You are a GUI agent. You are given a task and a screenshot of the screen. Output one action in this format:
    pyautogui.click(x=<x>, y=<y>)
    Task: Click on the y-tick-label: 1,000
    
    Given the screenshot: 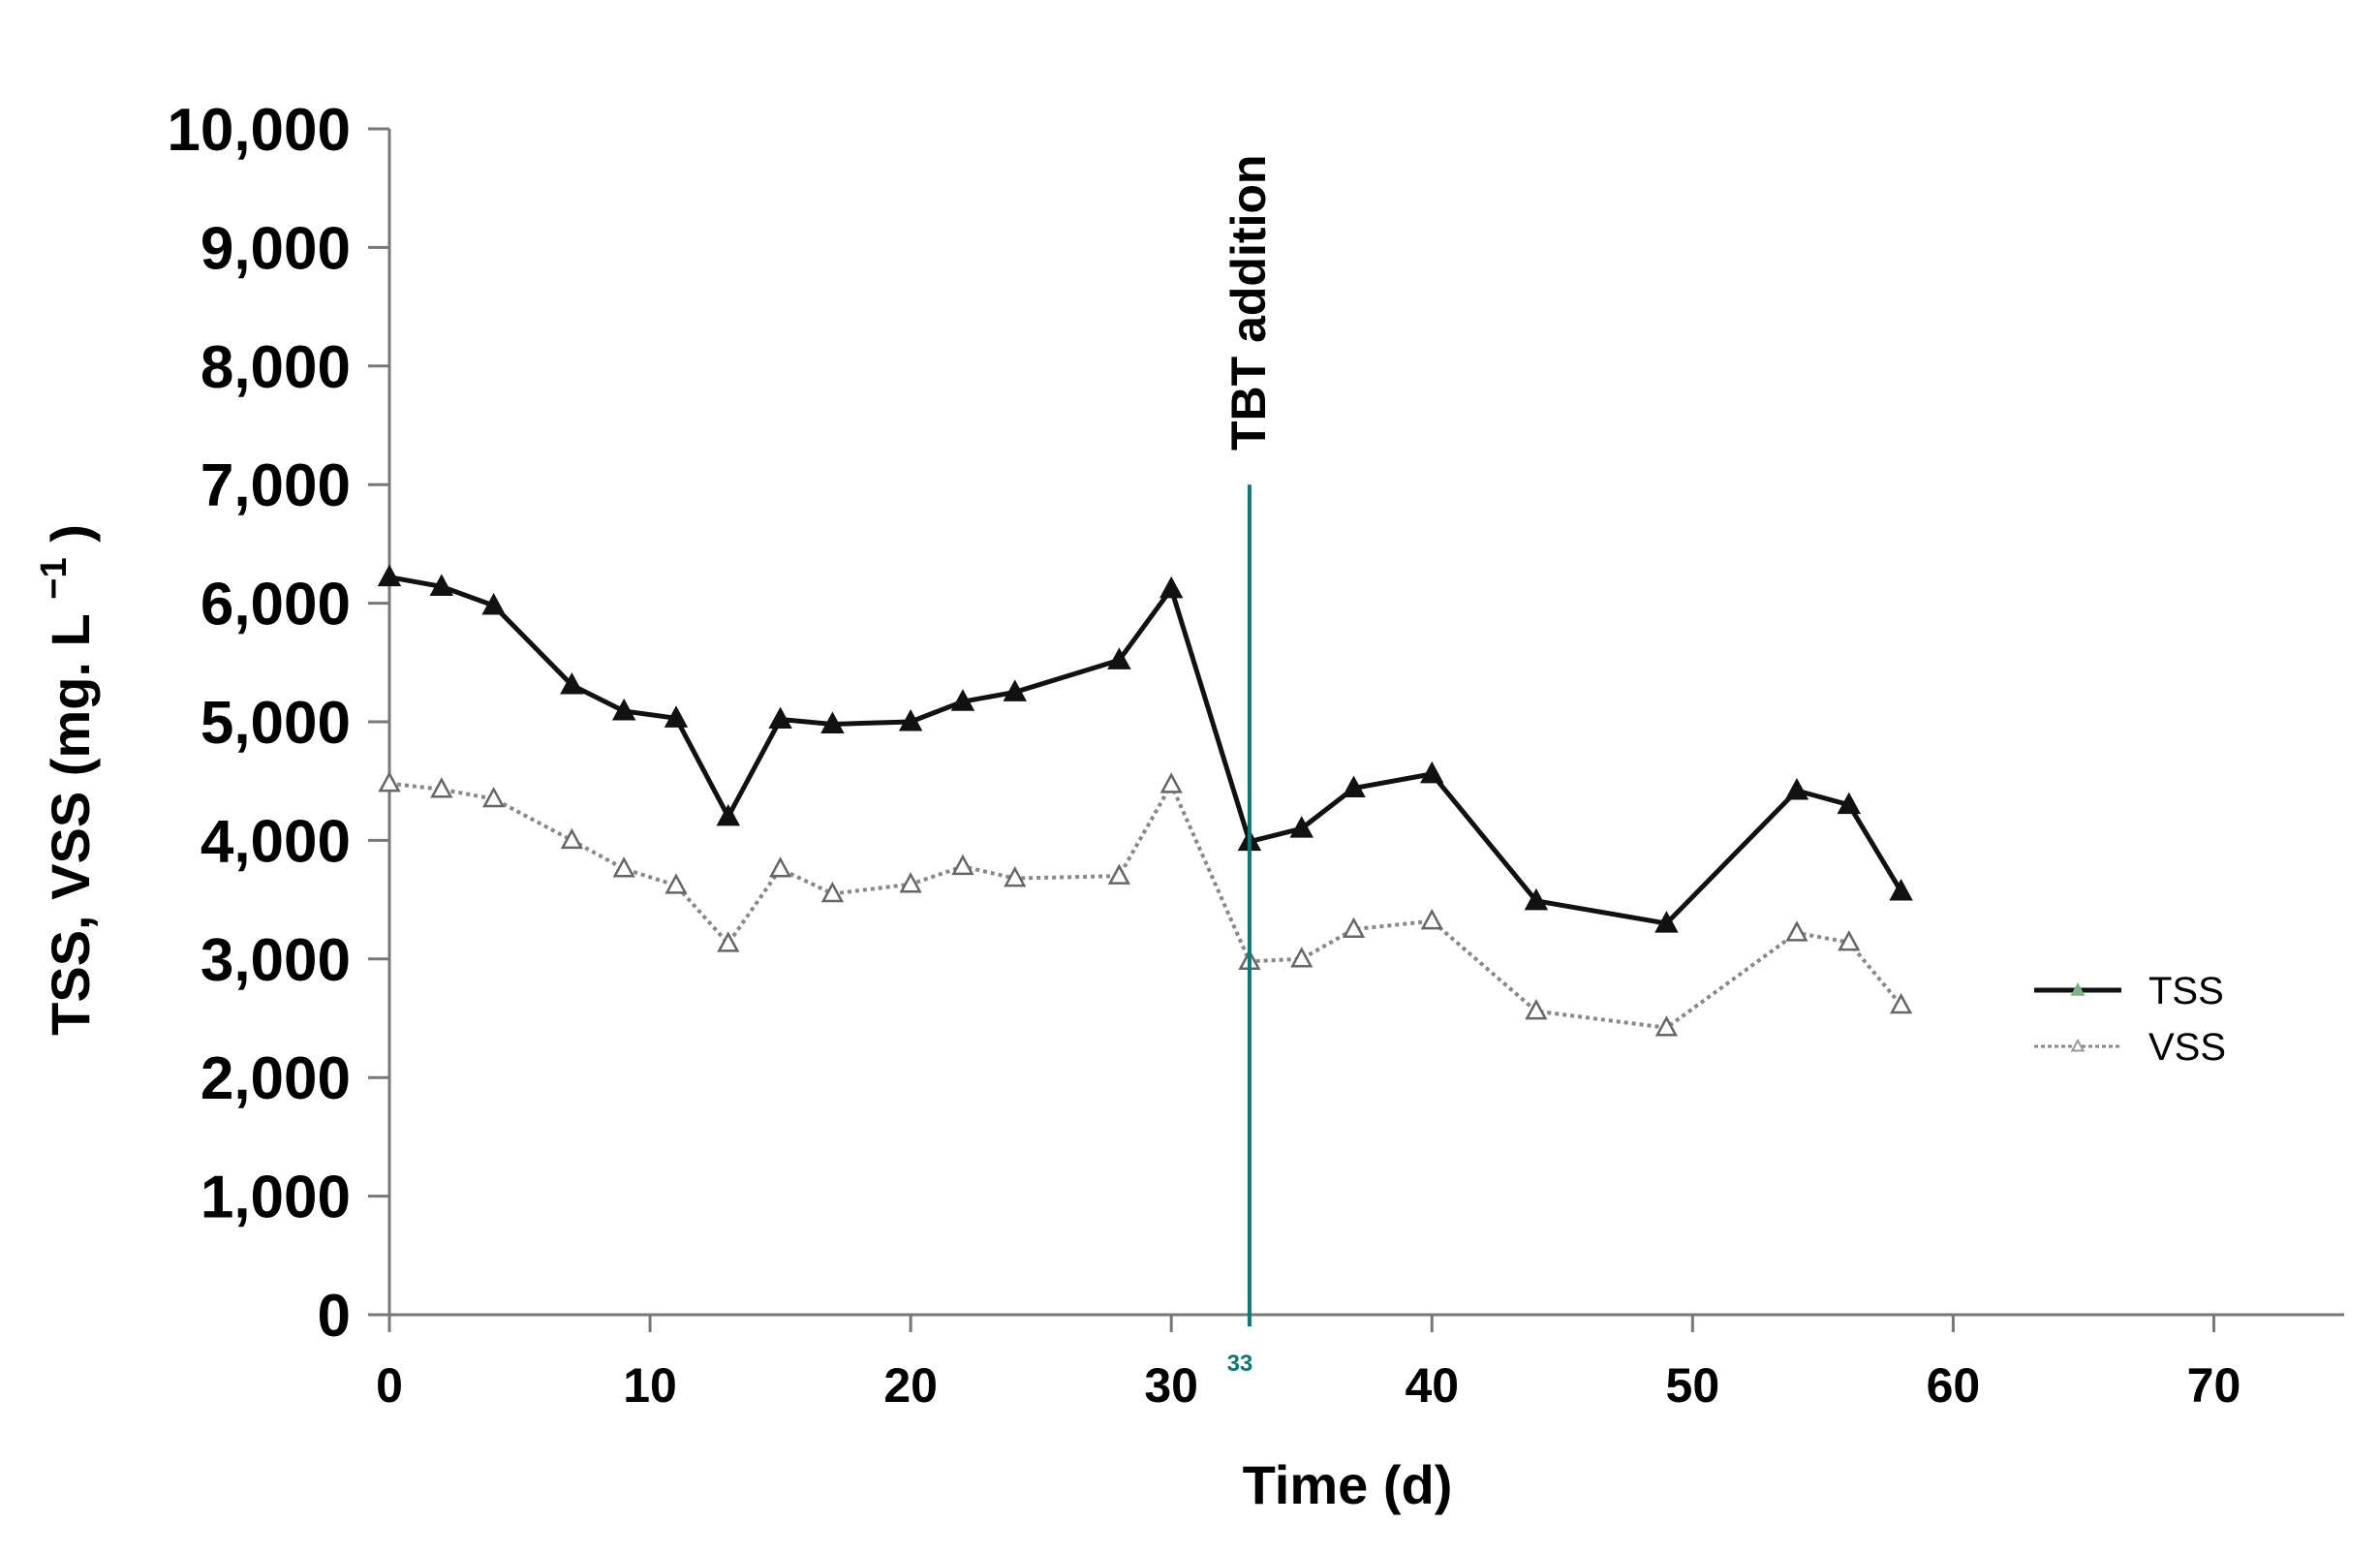 What is the action you would take?
    pyautogui.click(x=276, y=1198)
    